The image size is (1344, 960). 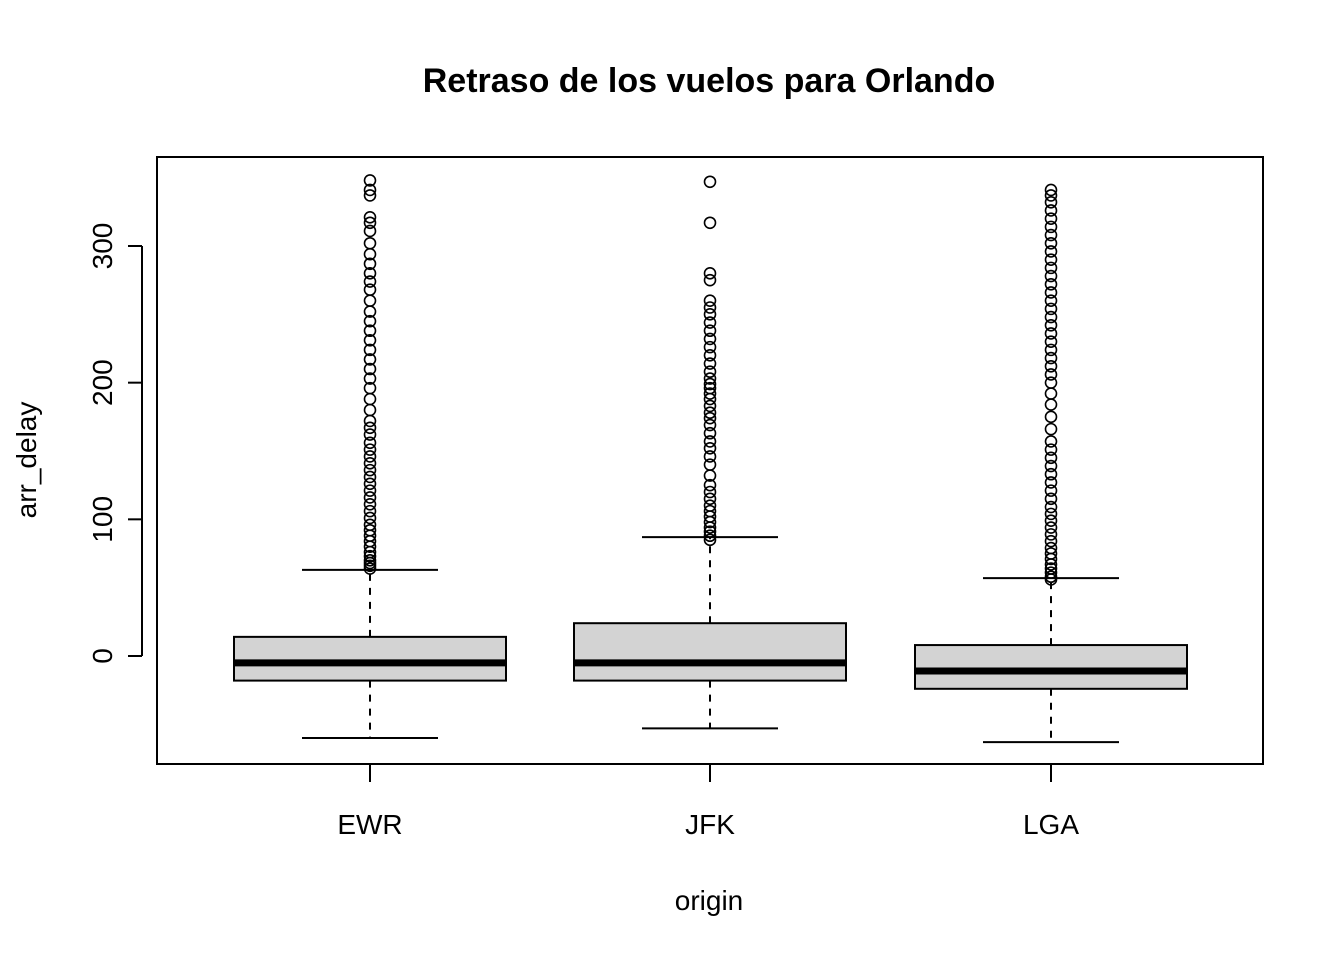 I want to click on x-tick-label: EWR, so click(x=369, y=824).